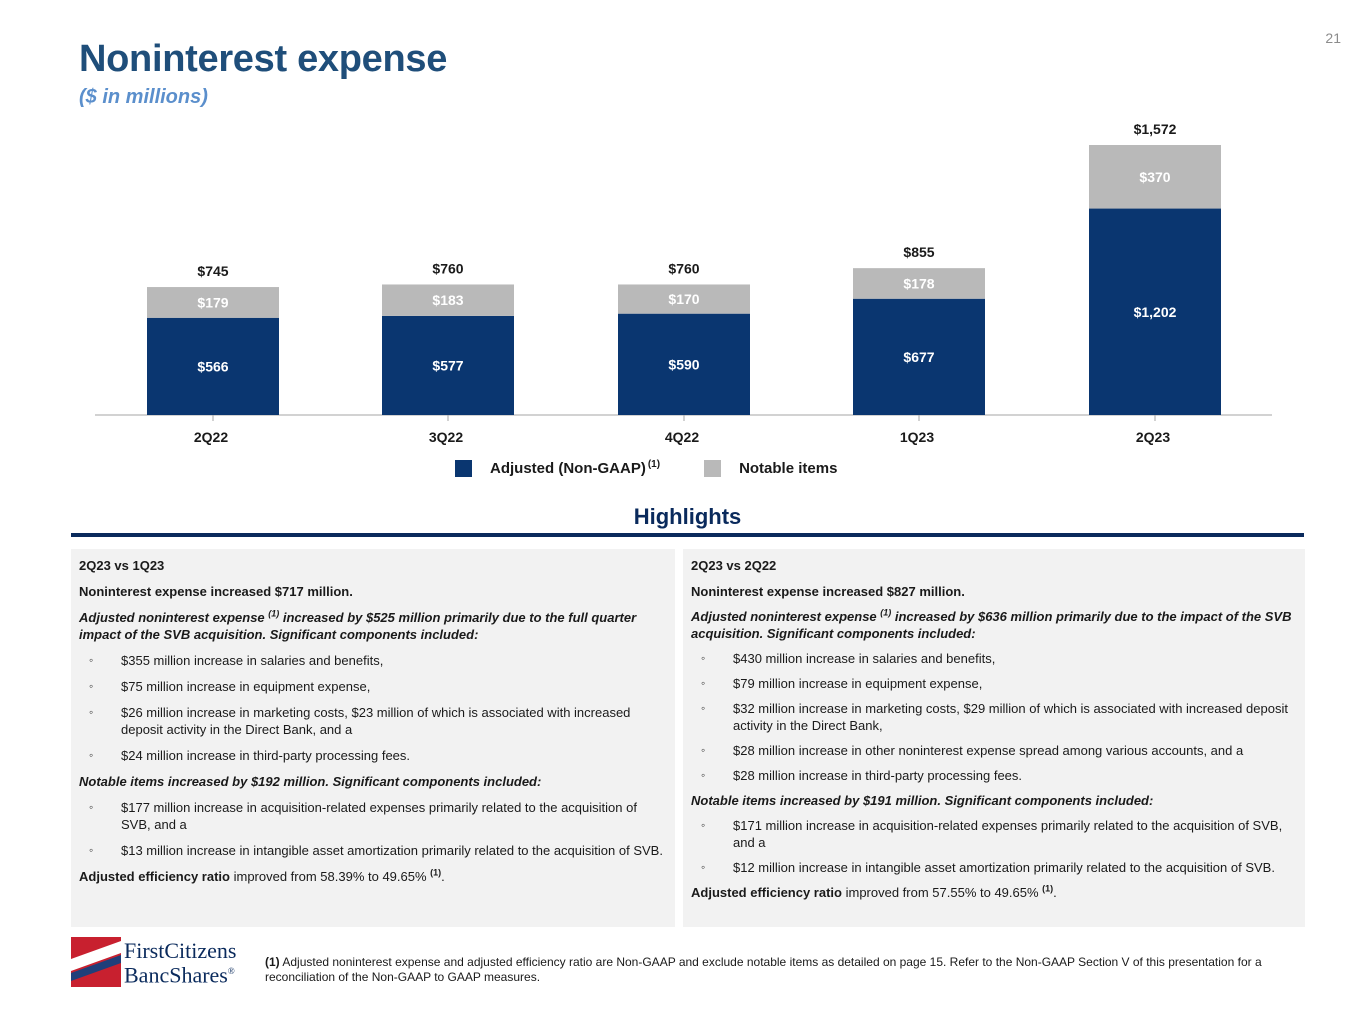  I want to click on total-label-4Q22: $760, so click(683, 268).